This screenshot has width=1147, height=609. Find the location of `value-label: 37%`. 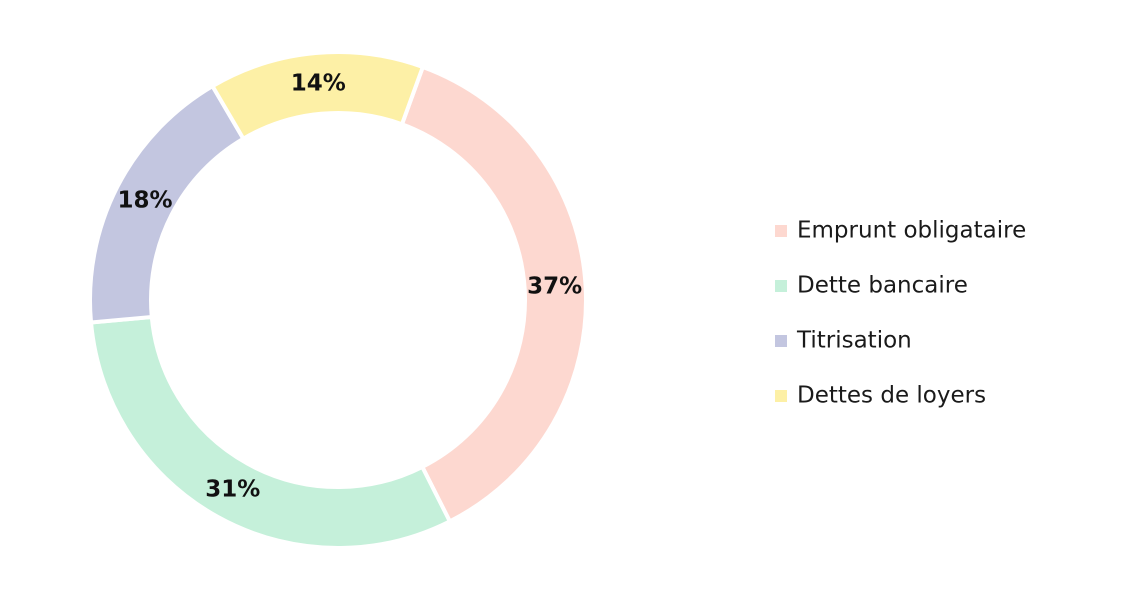

value-label: 37% is located at coordinates (554, 287).